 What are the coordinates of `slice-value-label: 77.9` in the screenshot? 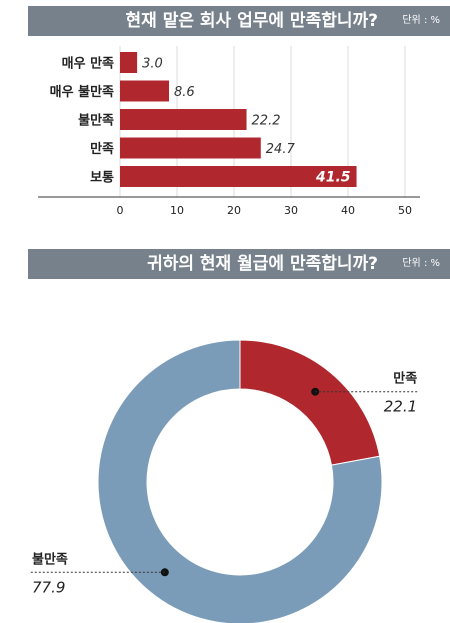 It's located at (48, 587).